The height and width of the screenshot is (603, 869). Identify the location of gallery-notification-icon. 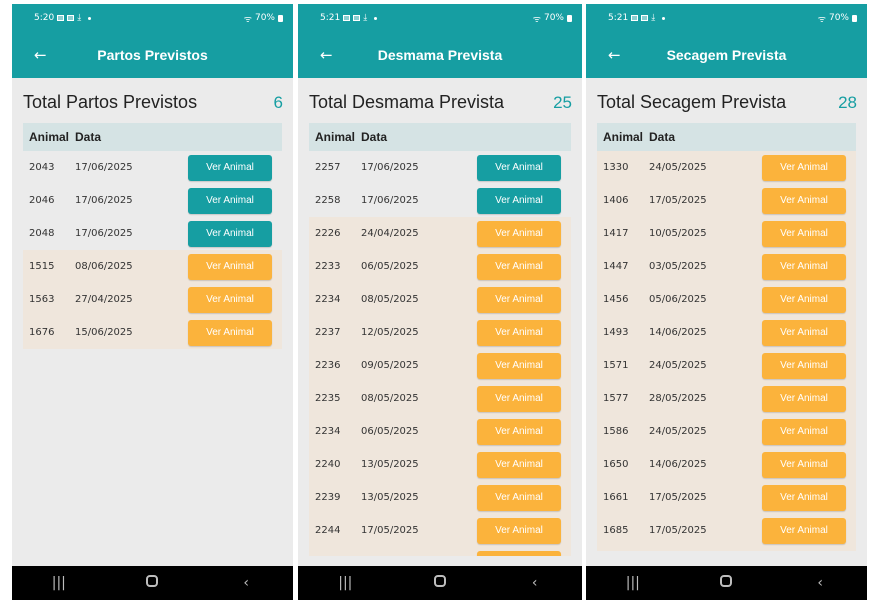
(61, 18).